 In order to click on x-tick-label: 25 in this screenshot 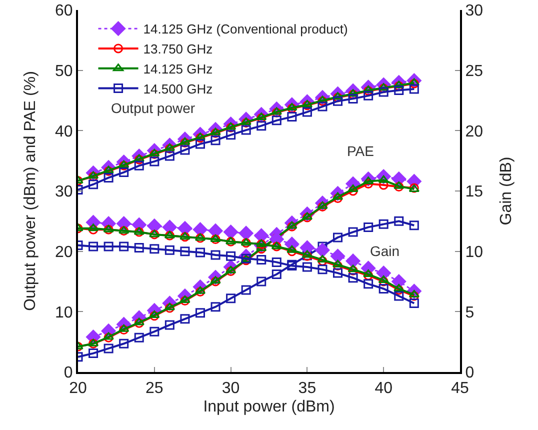, I will do `click(155, 389)`.